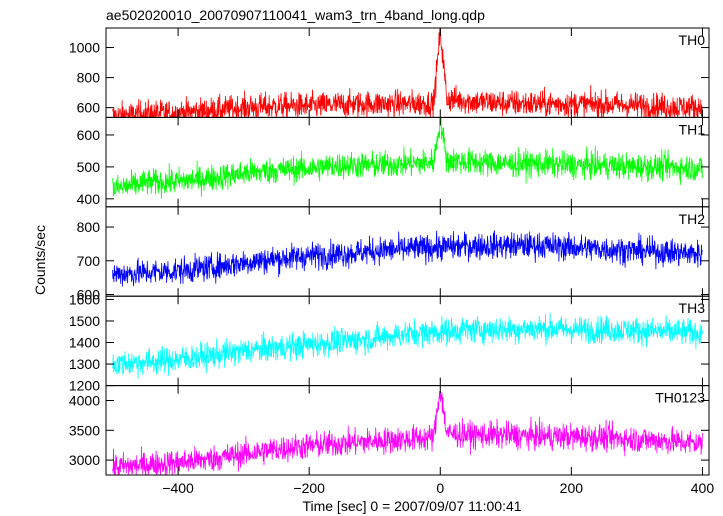  I want to click on x-tick-label: −200, so click(309, 488).